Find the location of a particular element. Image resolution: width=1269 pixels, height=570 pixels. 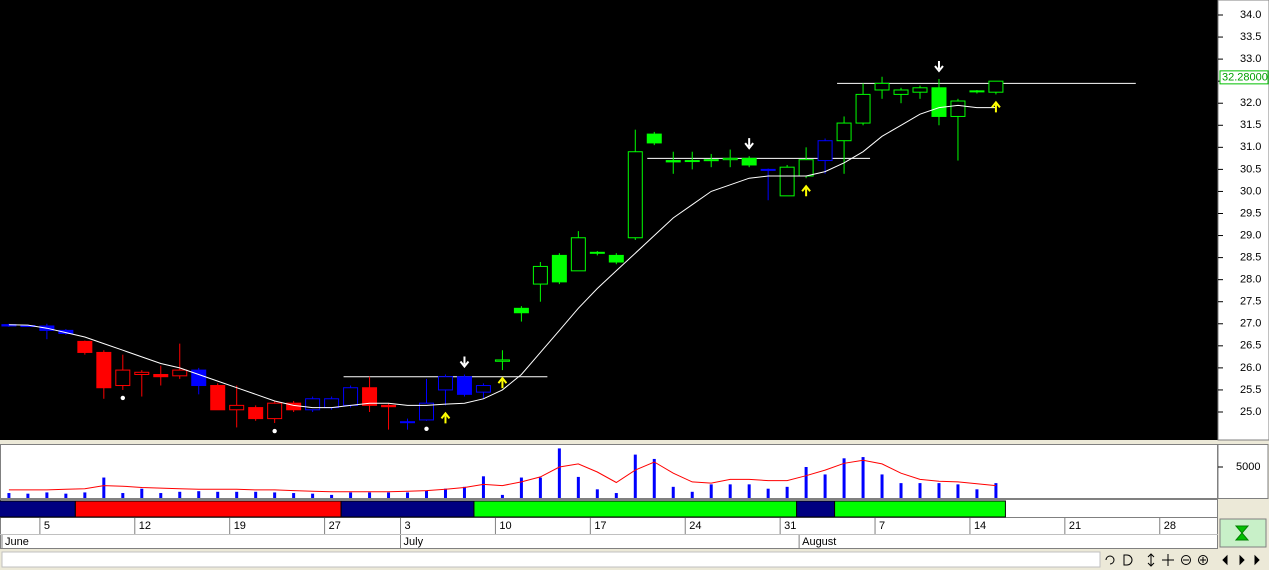

volume-ma is located at coordinates (502, 476).